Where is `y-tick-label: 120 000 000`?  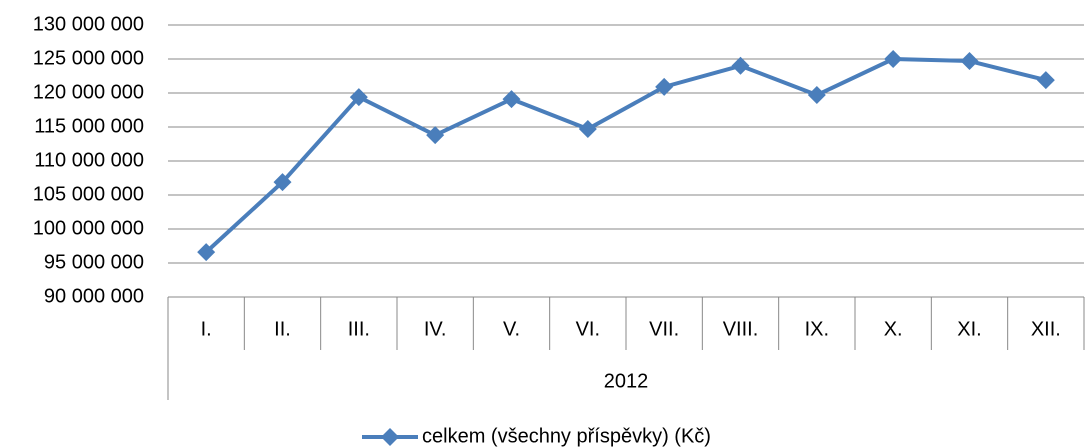 y-tick-label: 120 000 000 is located at coordinates (88, 92).